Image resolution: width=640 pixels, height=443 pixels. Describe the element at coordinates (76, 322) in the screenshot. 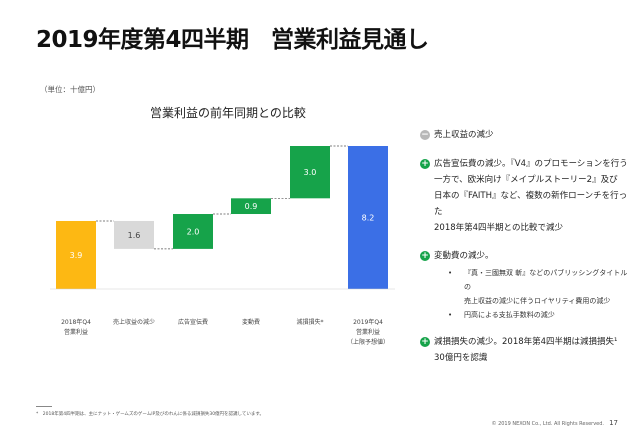

I see `x-tick-label-0-0: 2018年Q4` at that location.